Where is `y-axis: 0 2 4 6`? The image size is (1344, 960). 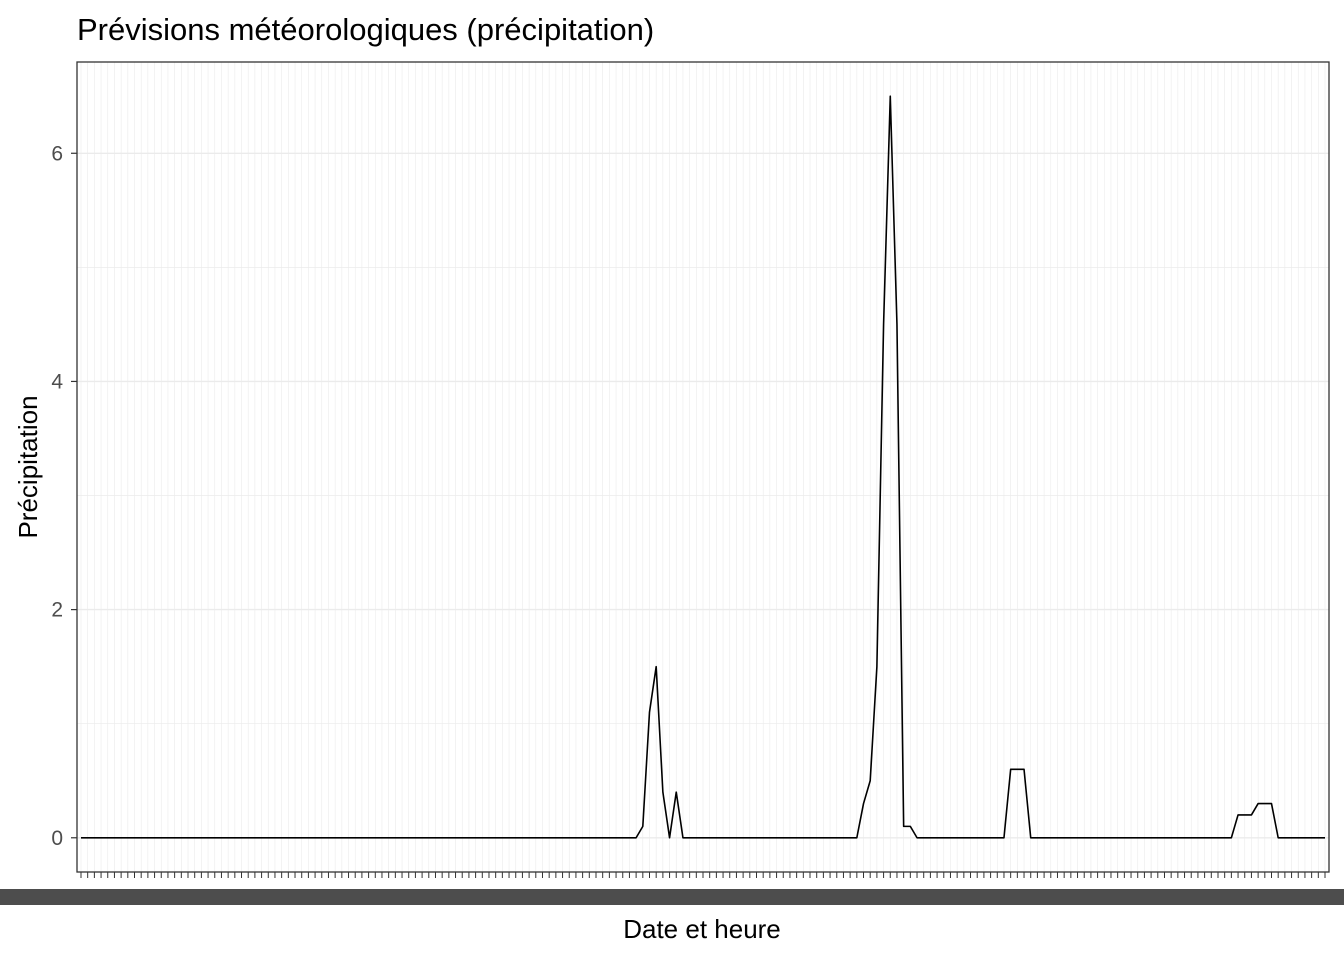
y-axis: 0 2 4 6 is located at coordinates (64, 496).